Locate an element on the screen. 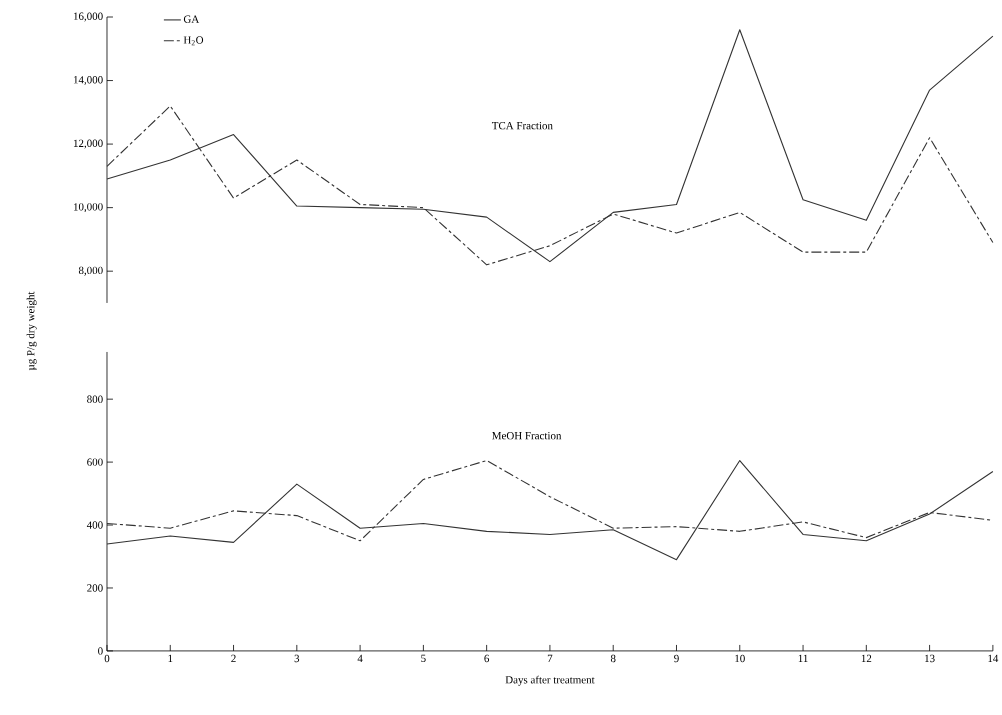  x-tick-label: 1 is located at coordinates (170, 658).